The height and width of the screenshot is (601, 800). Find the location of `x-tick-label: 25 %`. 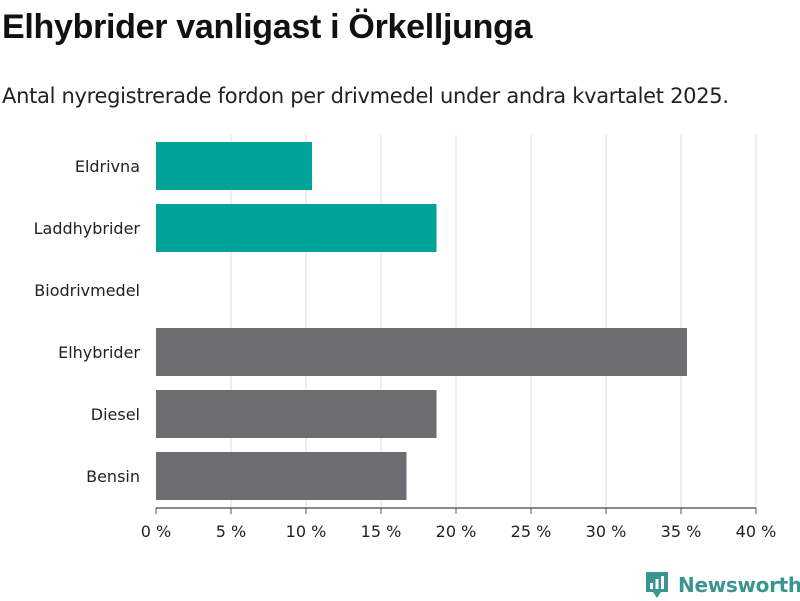

x-tick-label: 25 % is located at coordinates (531, 531).